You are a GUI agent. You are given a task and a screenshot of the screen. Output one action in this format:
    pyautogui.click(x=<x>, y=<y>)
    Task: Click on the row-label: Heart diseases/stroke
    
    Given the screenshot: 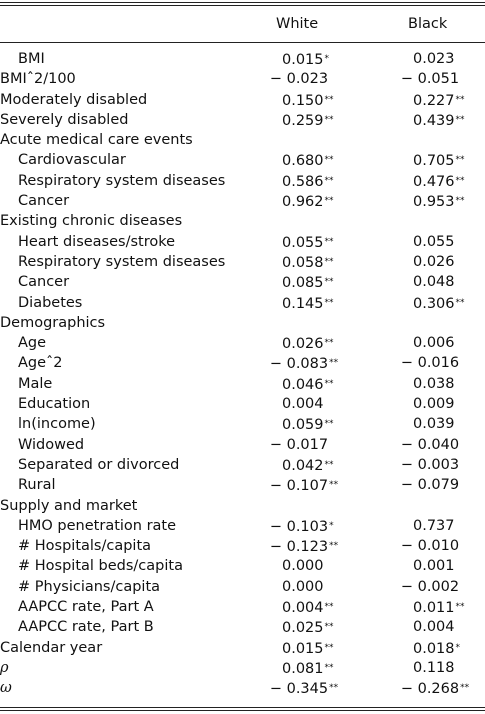 What is the action you would take?
    pyautogui.click(x=97, y=241)
    